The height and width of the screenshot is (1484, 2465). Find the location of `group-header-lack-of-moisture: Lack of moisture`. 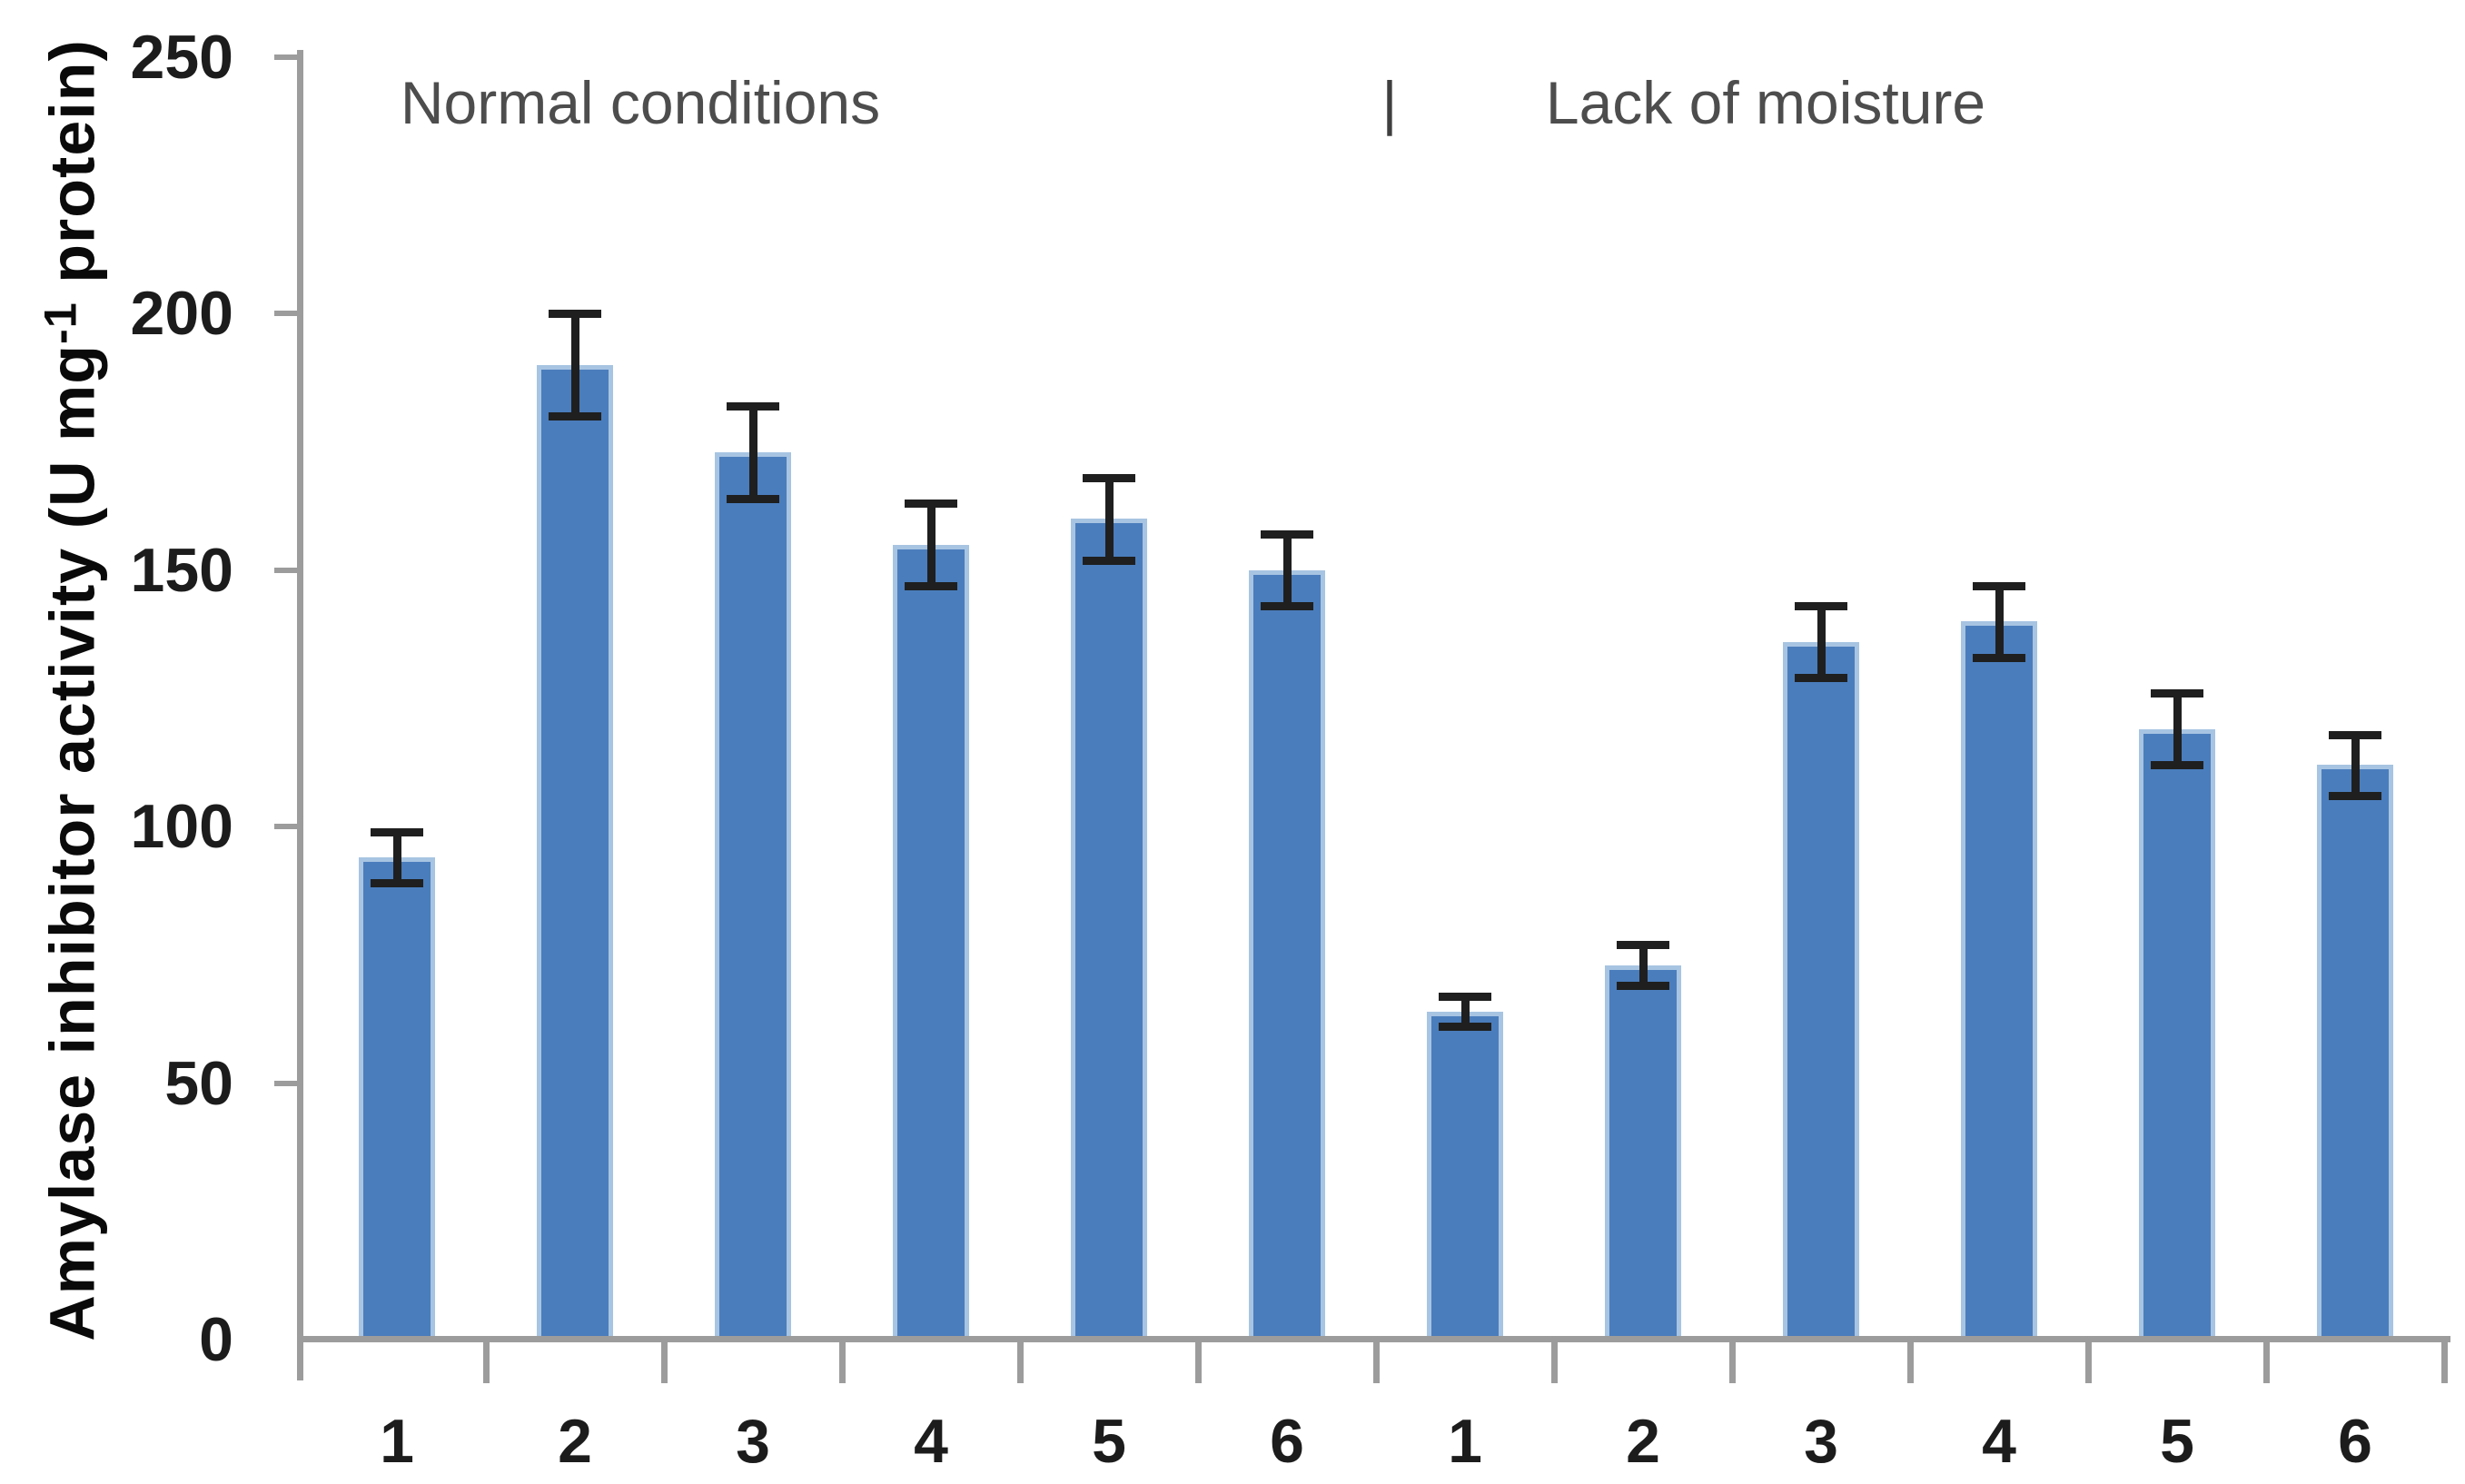

group-header-lack-of-moisture: Lack of moisture is located at coordinates (1765, 102).